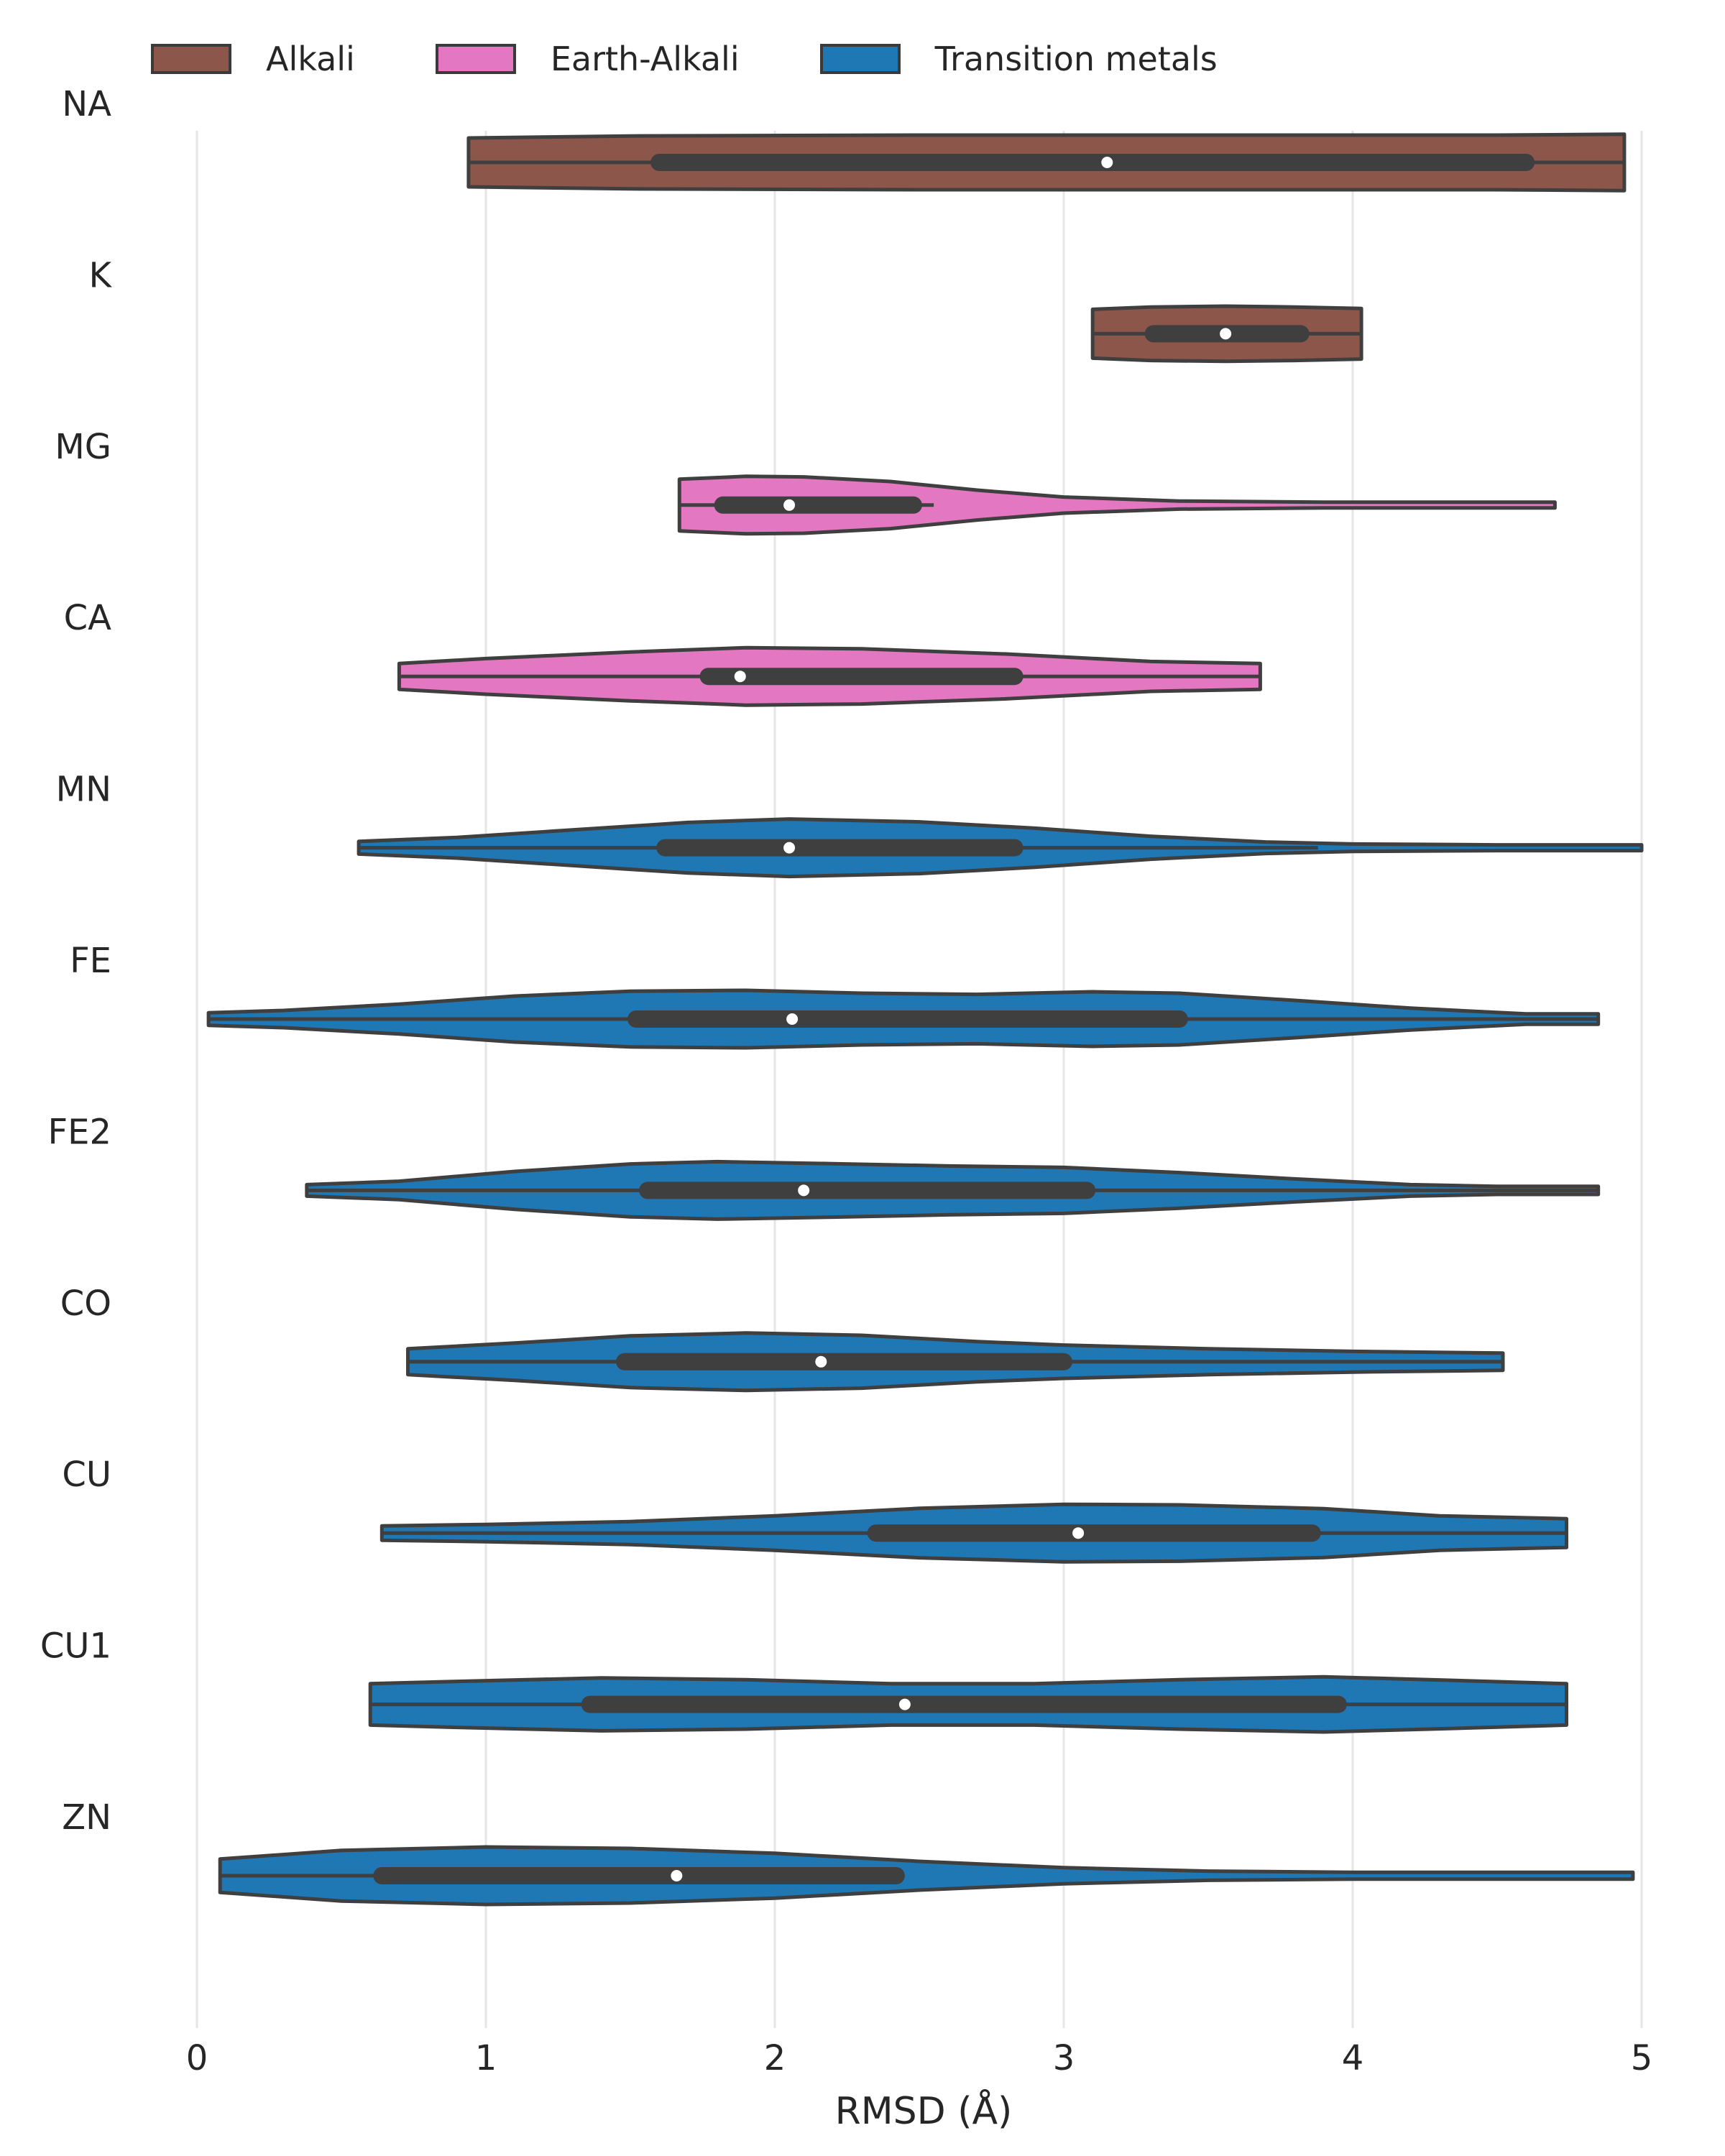 The image size is (1725, 2156). What do you see at coordinates (903, 1019) in the screenshot?
I see `violin-fe` at bounding box center [903, 1019].